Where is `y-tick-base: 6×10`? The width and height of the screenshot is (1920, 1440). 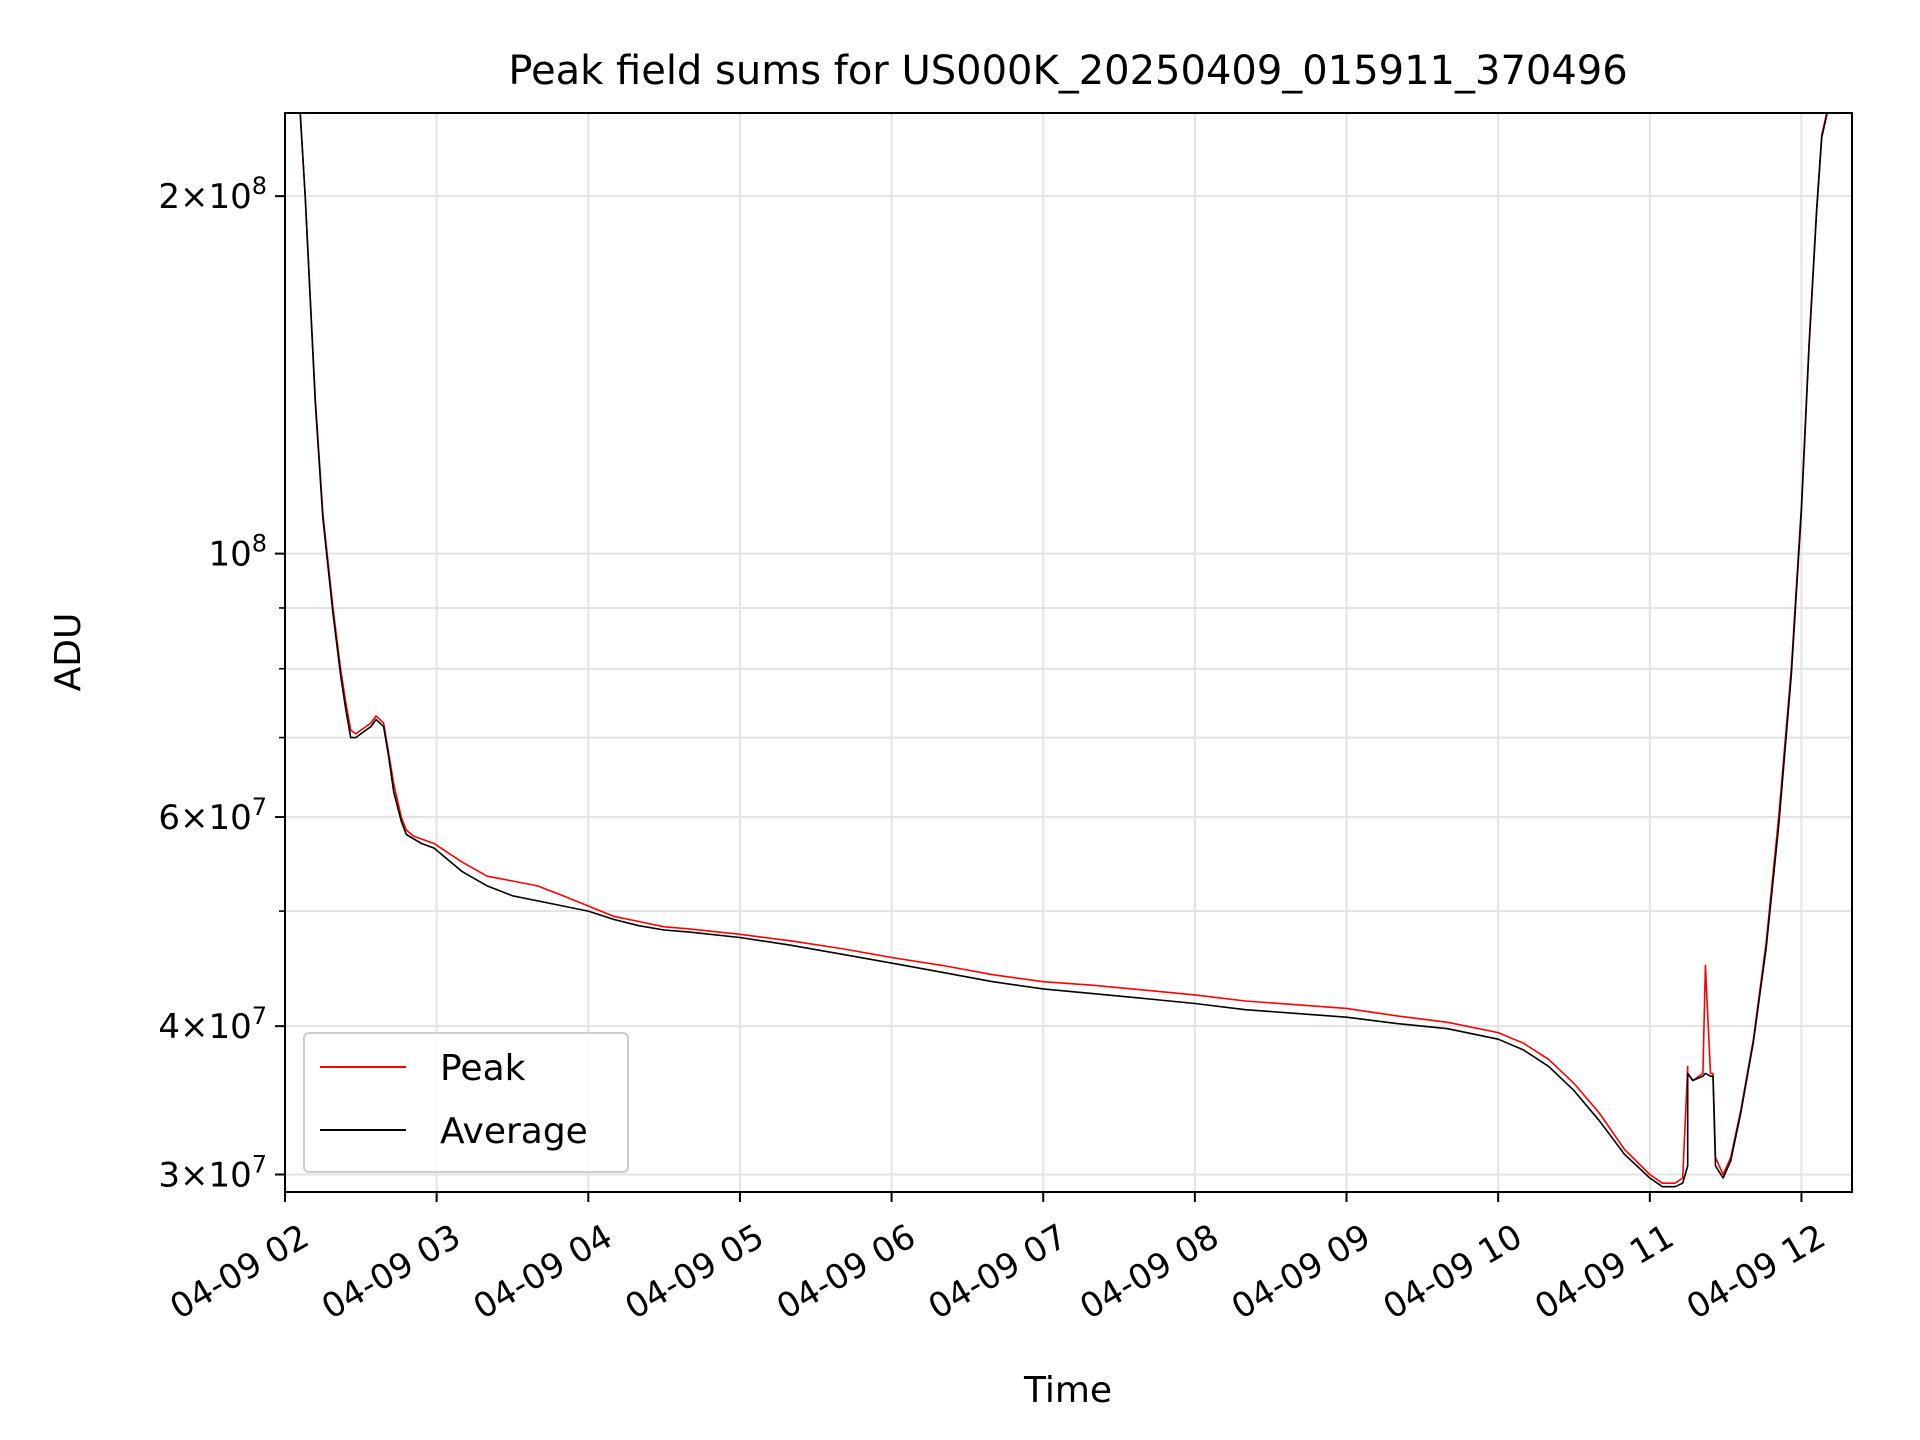
y-tick-base: 6×10 is located at coordinates (204, 818).